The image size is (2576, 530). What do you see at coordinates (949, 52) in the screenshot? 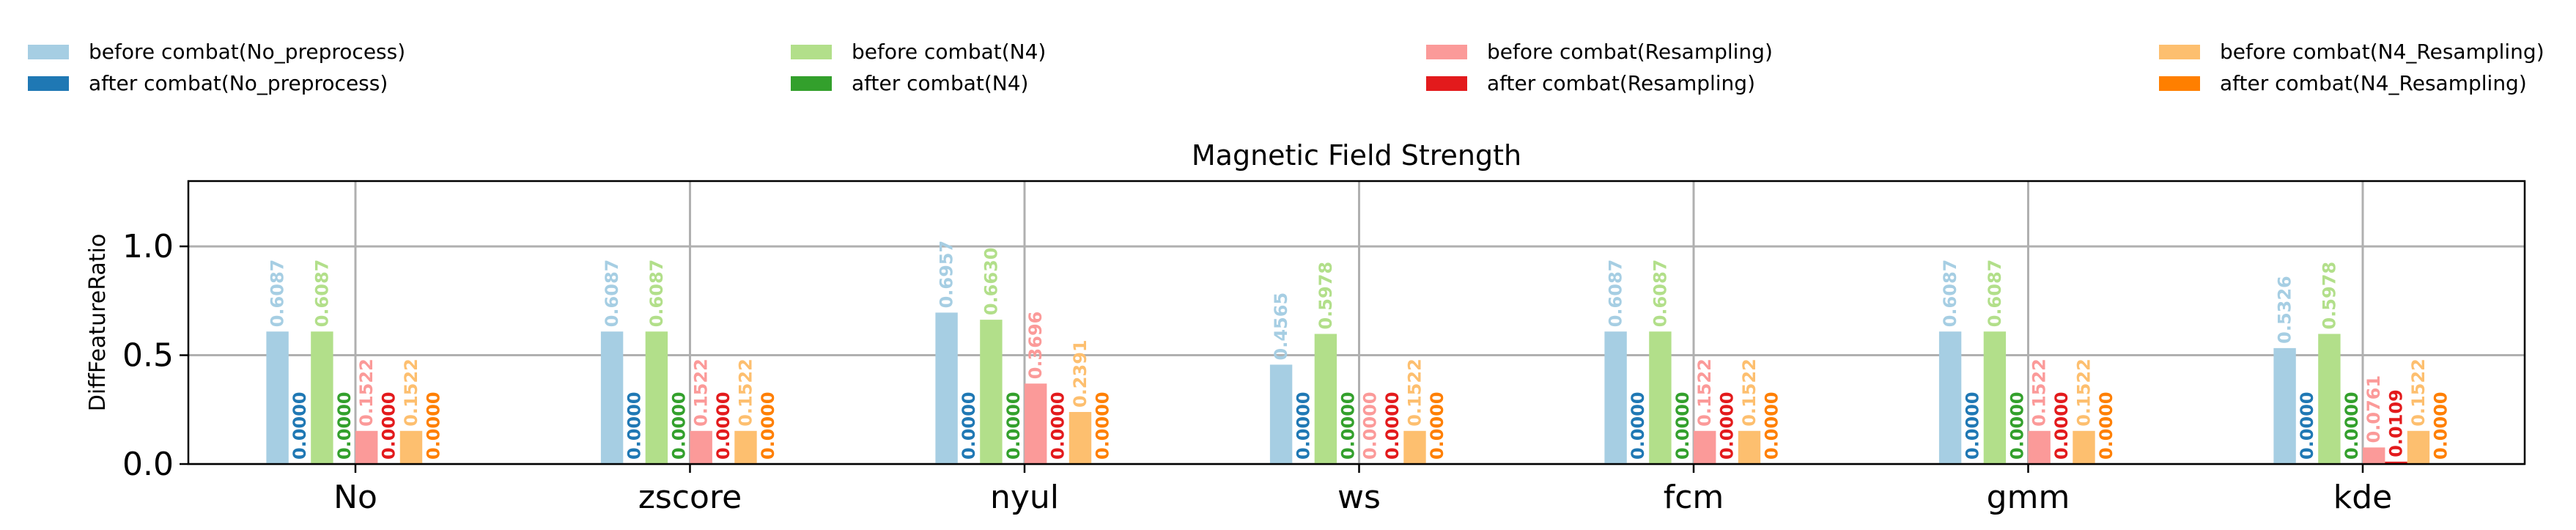
I see `legend-label: before combat(N4)` at bounding box center [949, 52].